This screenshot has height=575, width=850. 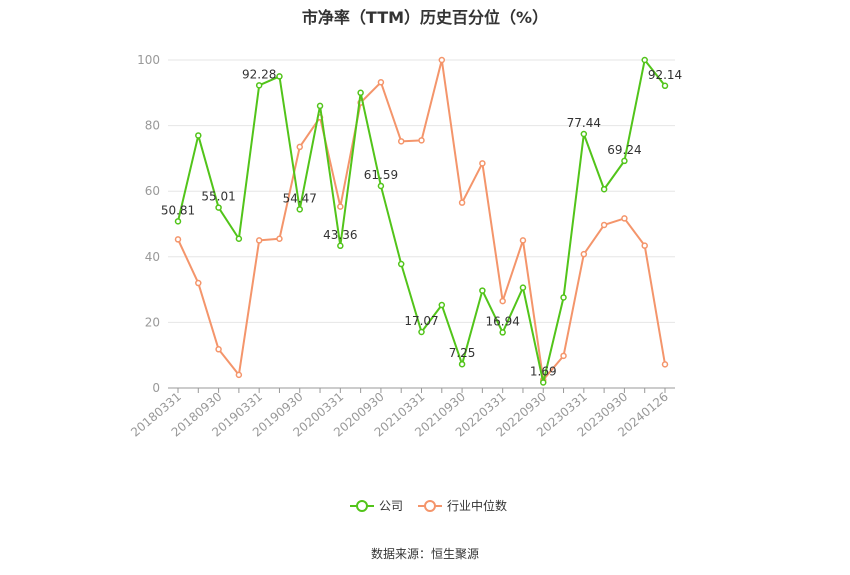 What do you see at coordinates (502, 321) in the screenshot?
I see `data-label: 16.94` at bounding box center [502, 321].